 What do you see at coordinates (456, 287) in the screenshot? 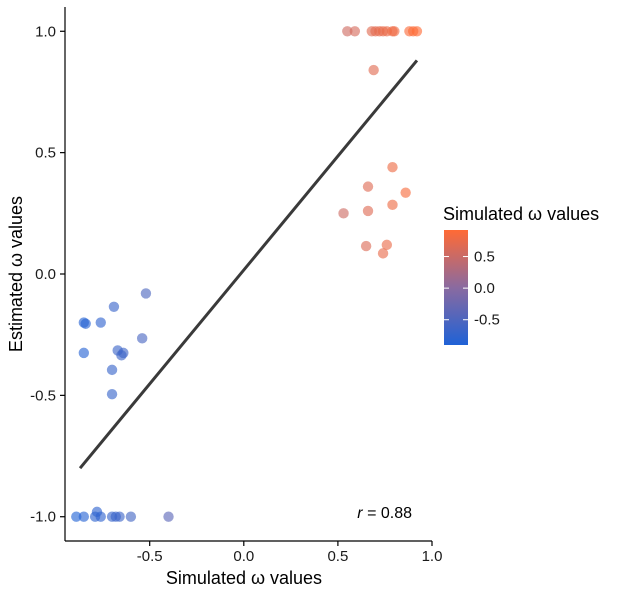
I see `legend-colorbar` at bounding box center [456, 287].